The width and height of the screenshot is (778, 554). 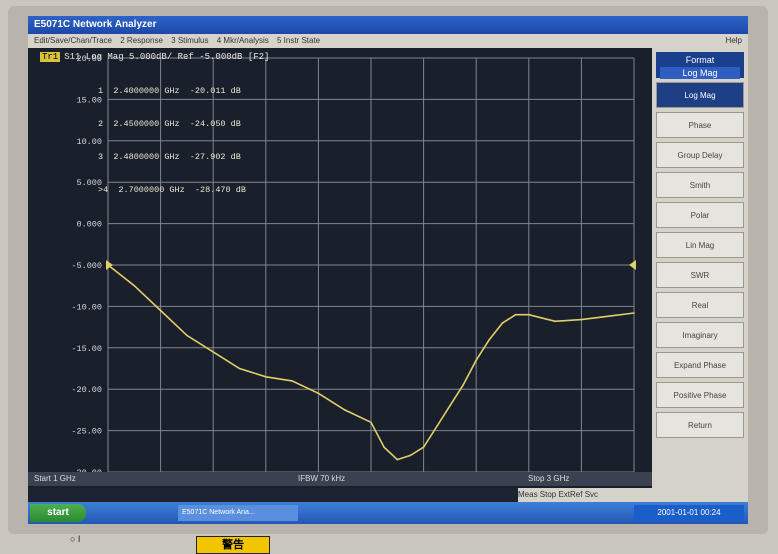 I want to click on y-tick-label: 15.00, so click(x=89, y=100).